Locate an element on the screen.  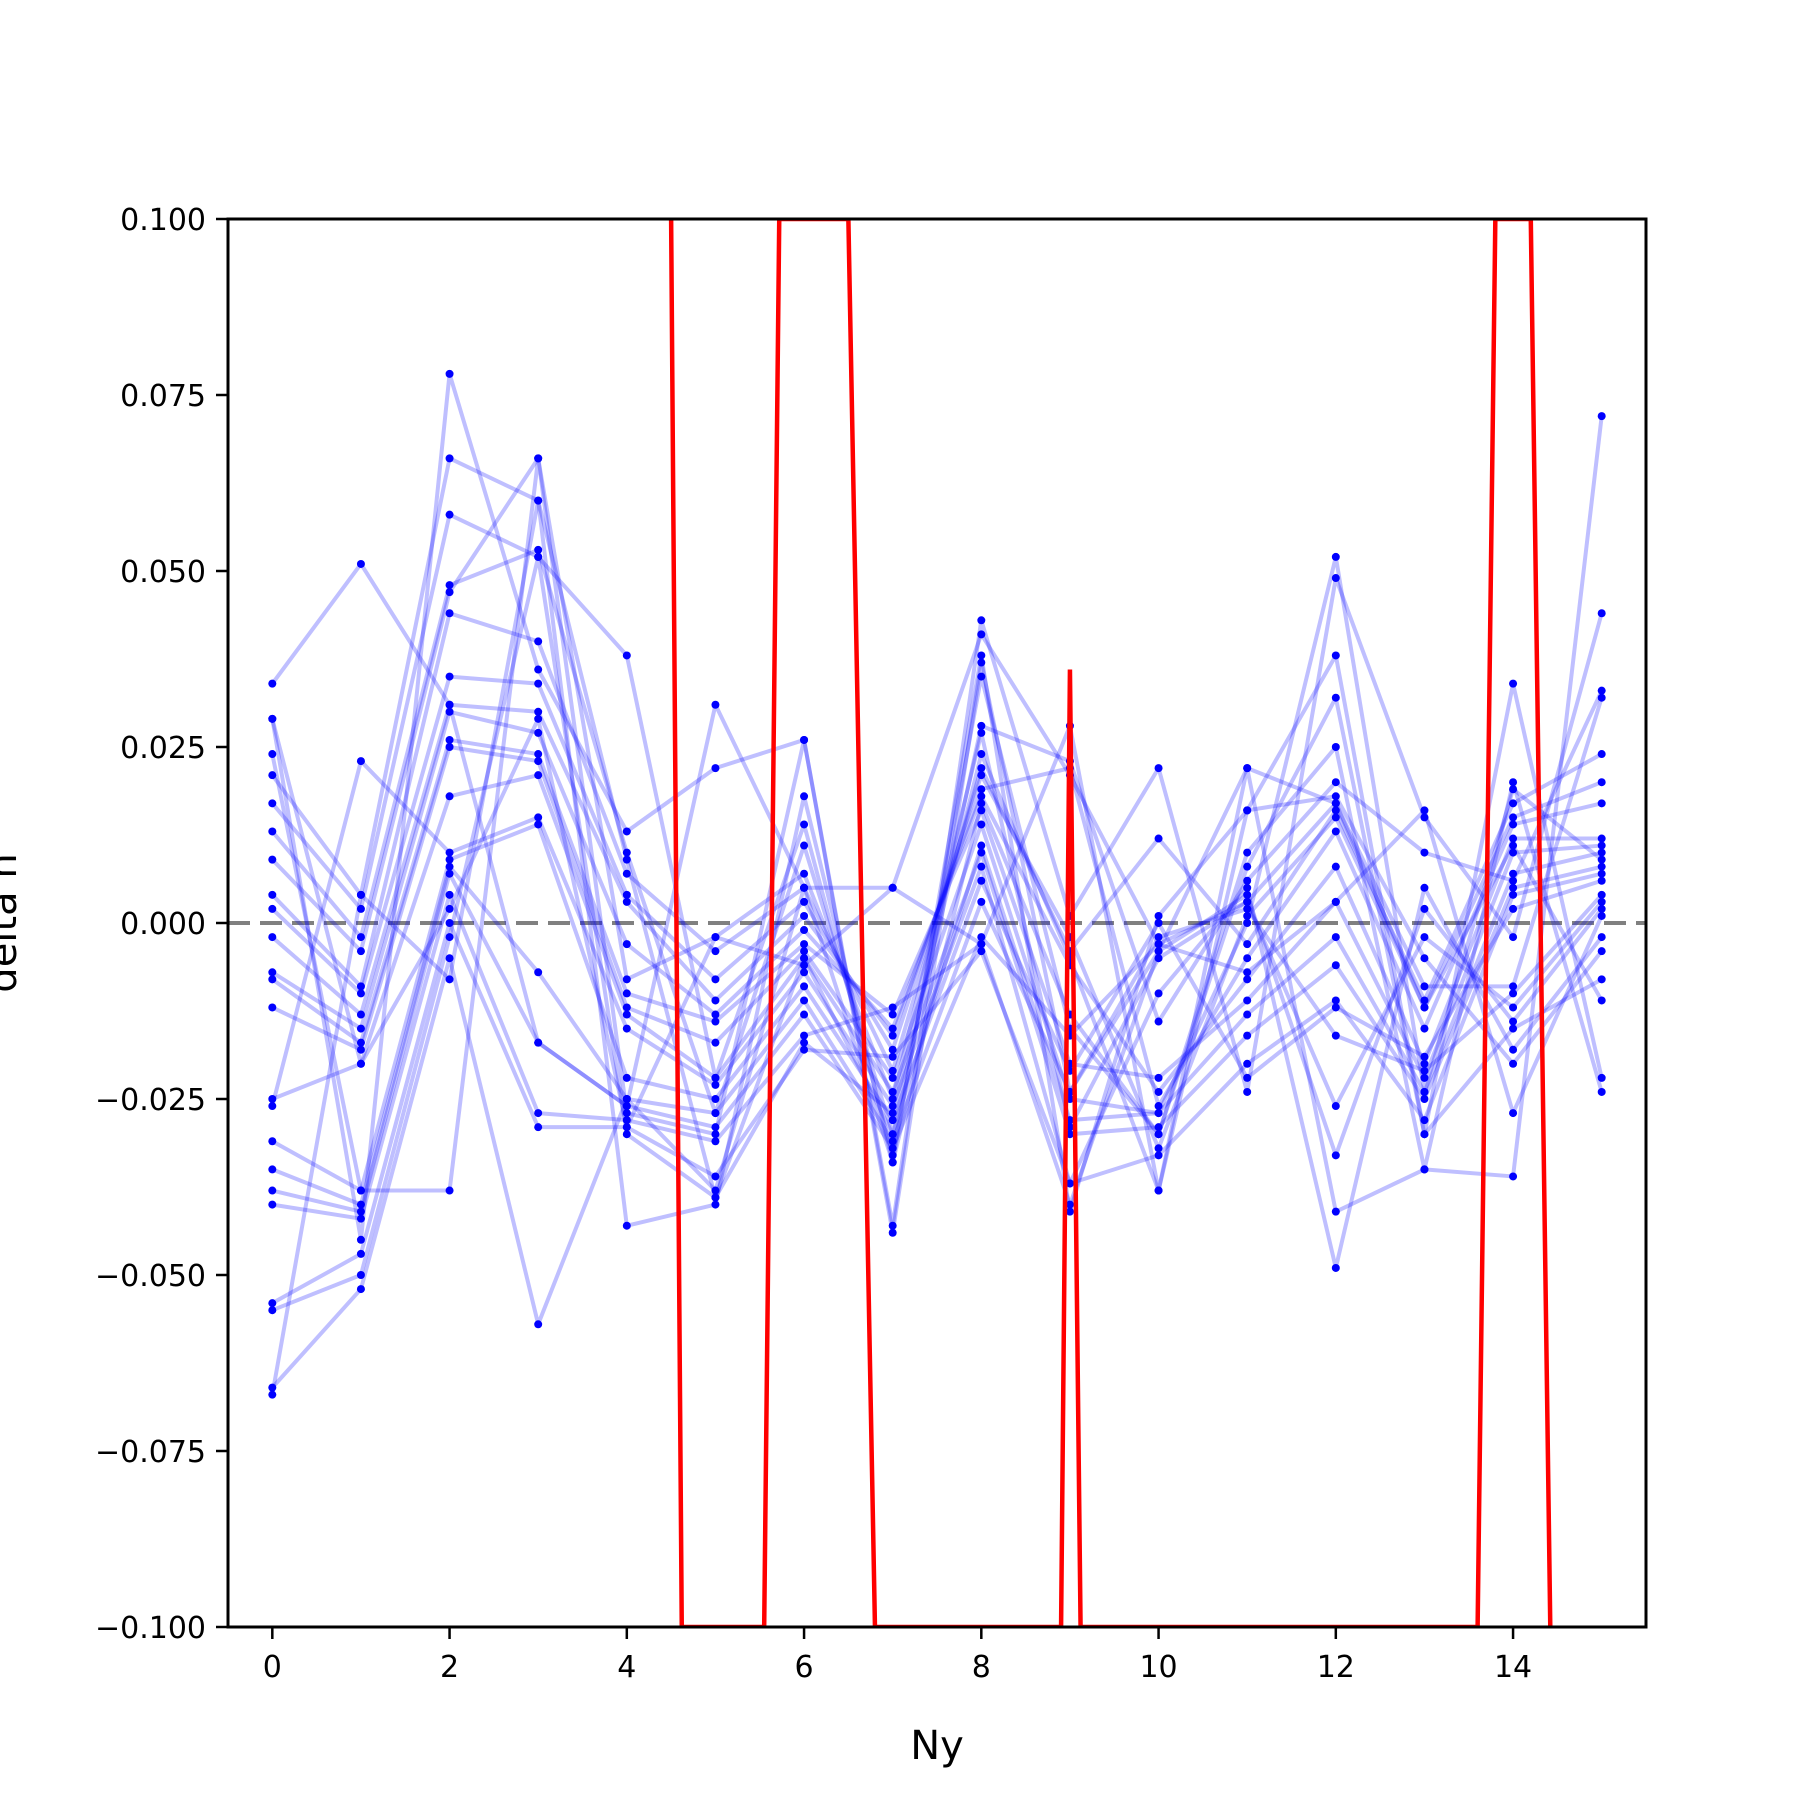
x-tick-label: 4 is located at coordinates (626, 1667).